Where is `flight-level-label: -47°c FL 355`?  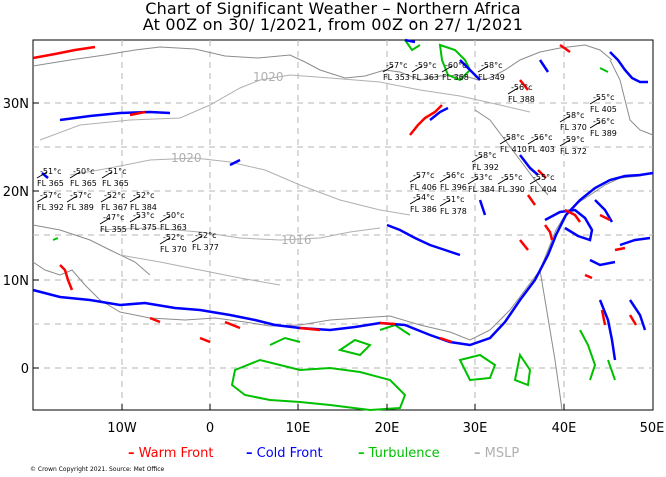 flight-level-label: -47°c FL 355 is located at coordinates (113, 223).